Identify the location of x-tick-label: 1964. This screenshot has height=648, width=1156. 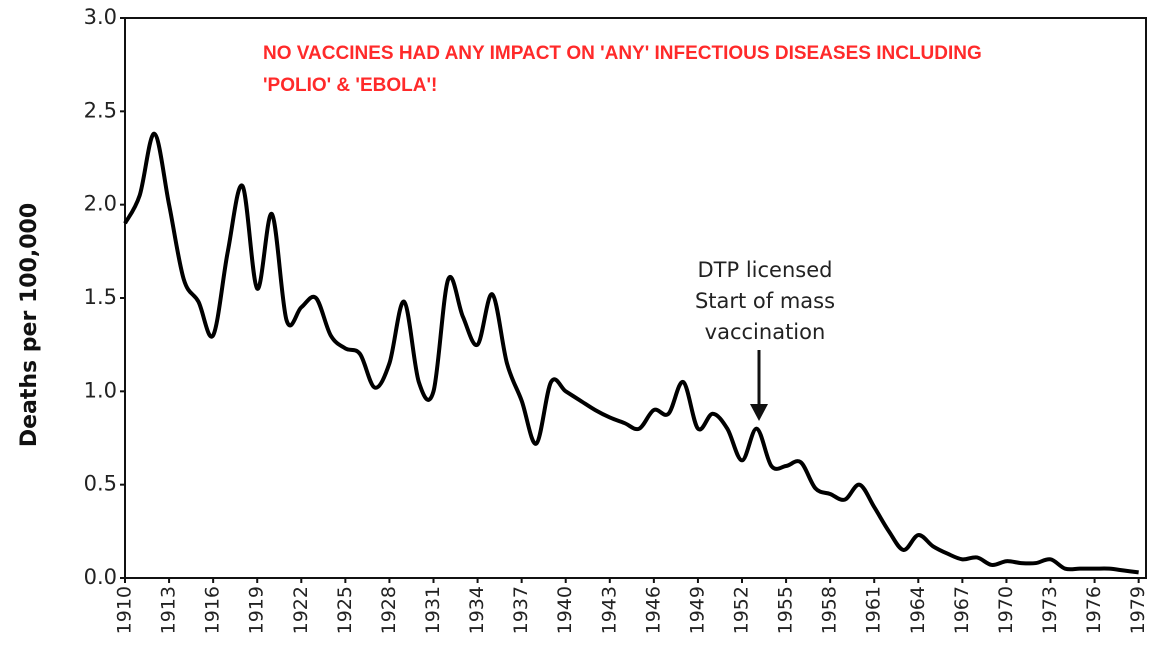
(918, 610).